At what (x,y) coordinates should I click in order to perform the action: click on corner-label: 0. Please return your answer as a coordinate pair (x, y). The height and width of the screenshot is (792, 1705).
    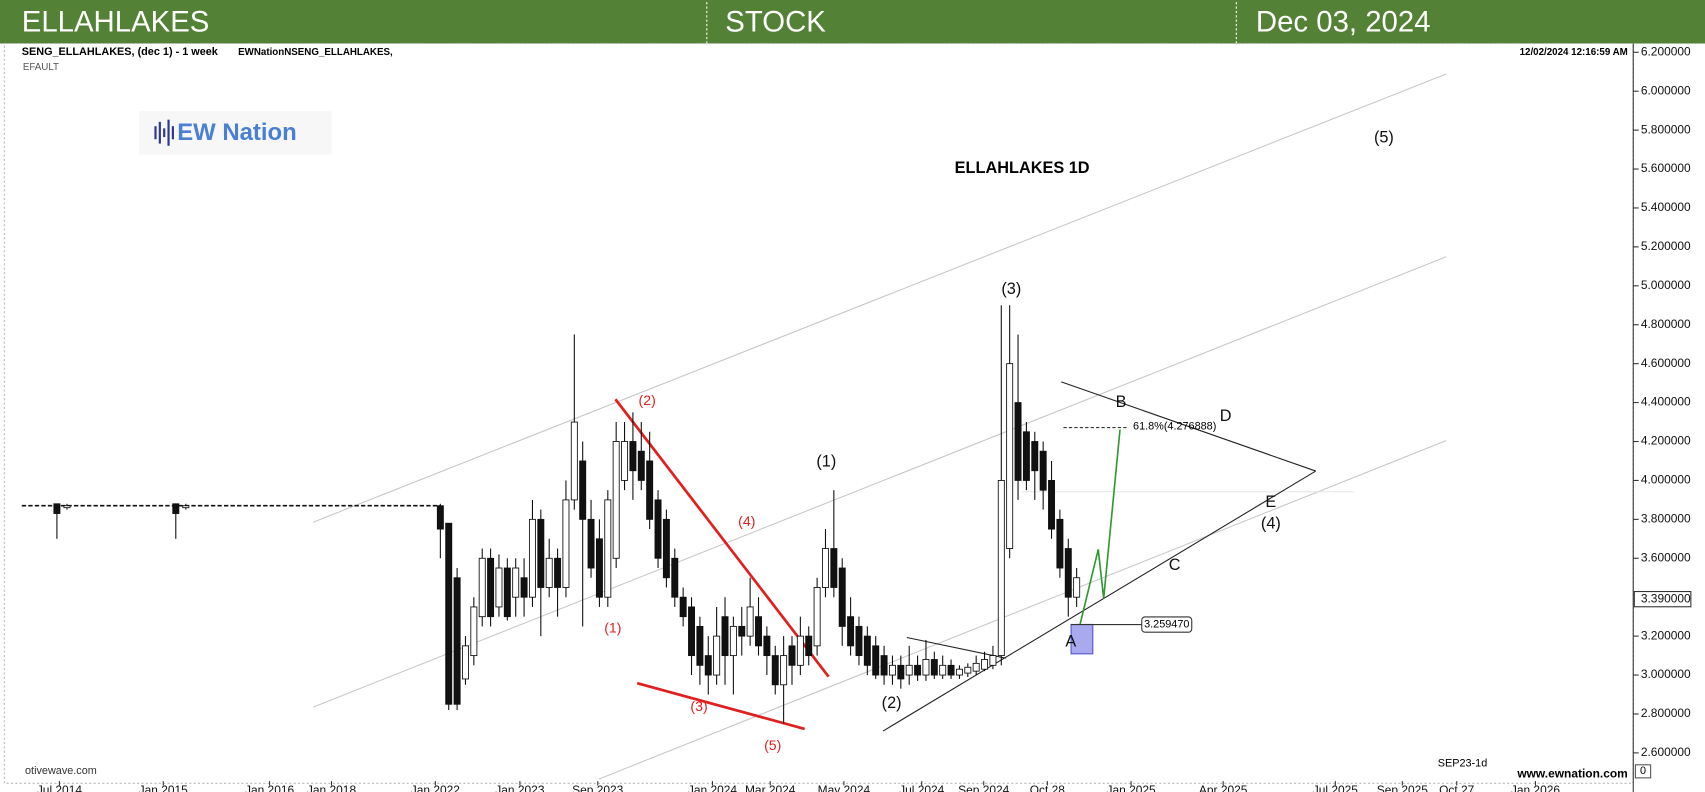
    Looking at the image, I should click on (1643, 771).